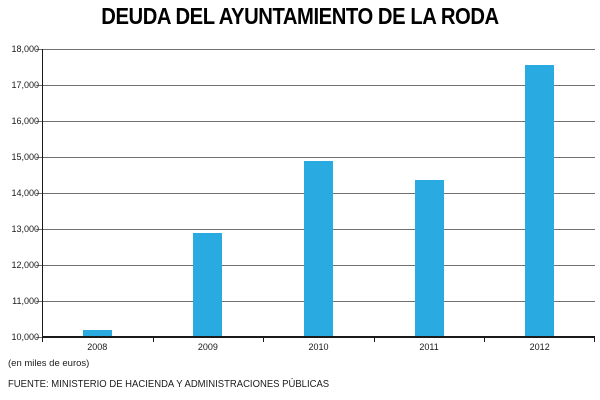 This screenshot has height=400, width=600. What do you see at coordinates (97, 347) in the screenshot?
I see `x-tick-label: 2008` at bounding box center [97, 347].